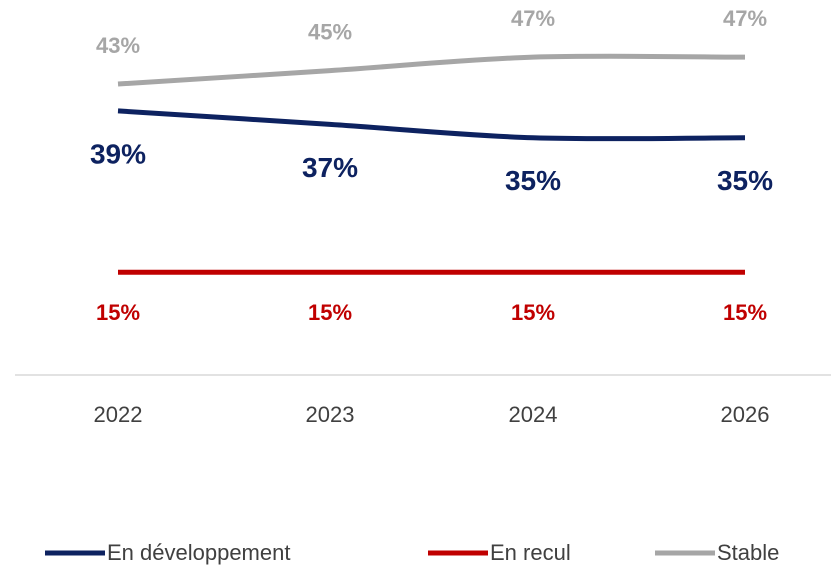 The height and width of the screenshot is (573, 831). Describe the element at coordinates (530, 552) in the screenshot. I see `legend-label: En recul` at that location.